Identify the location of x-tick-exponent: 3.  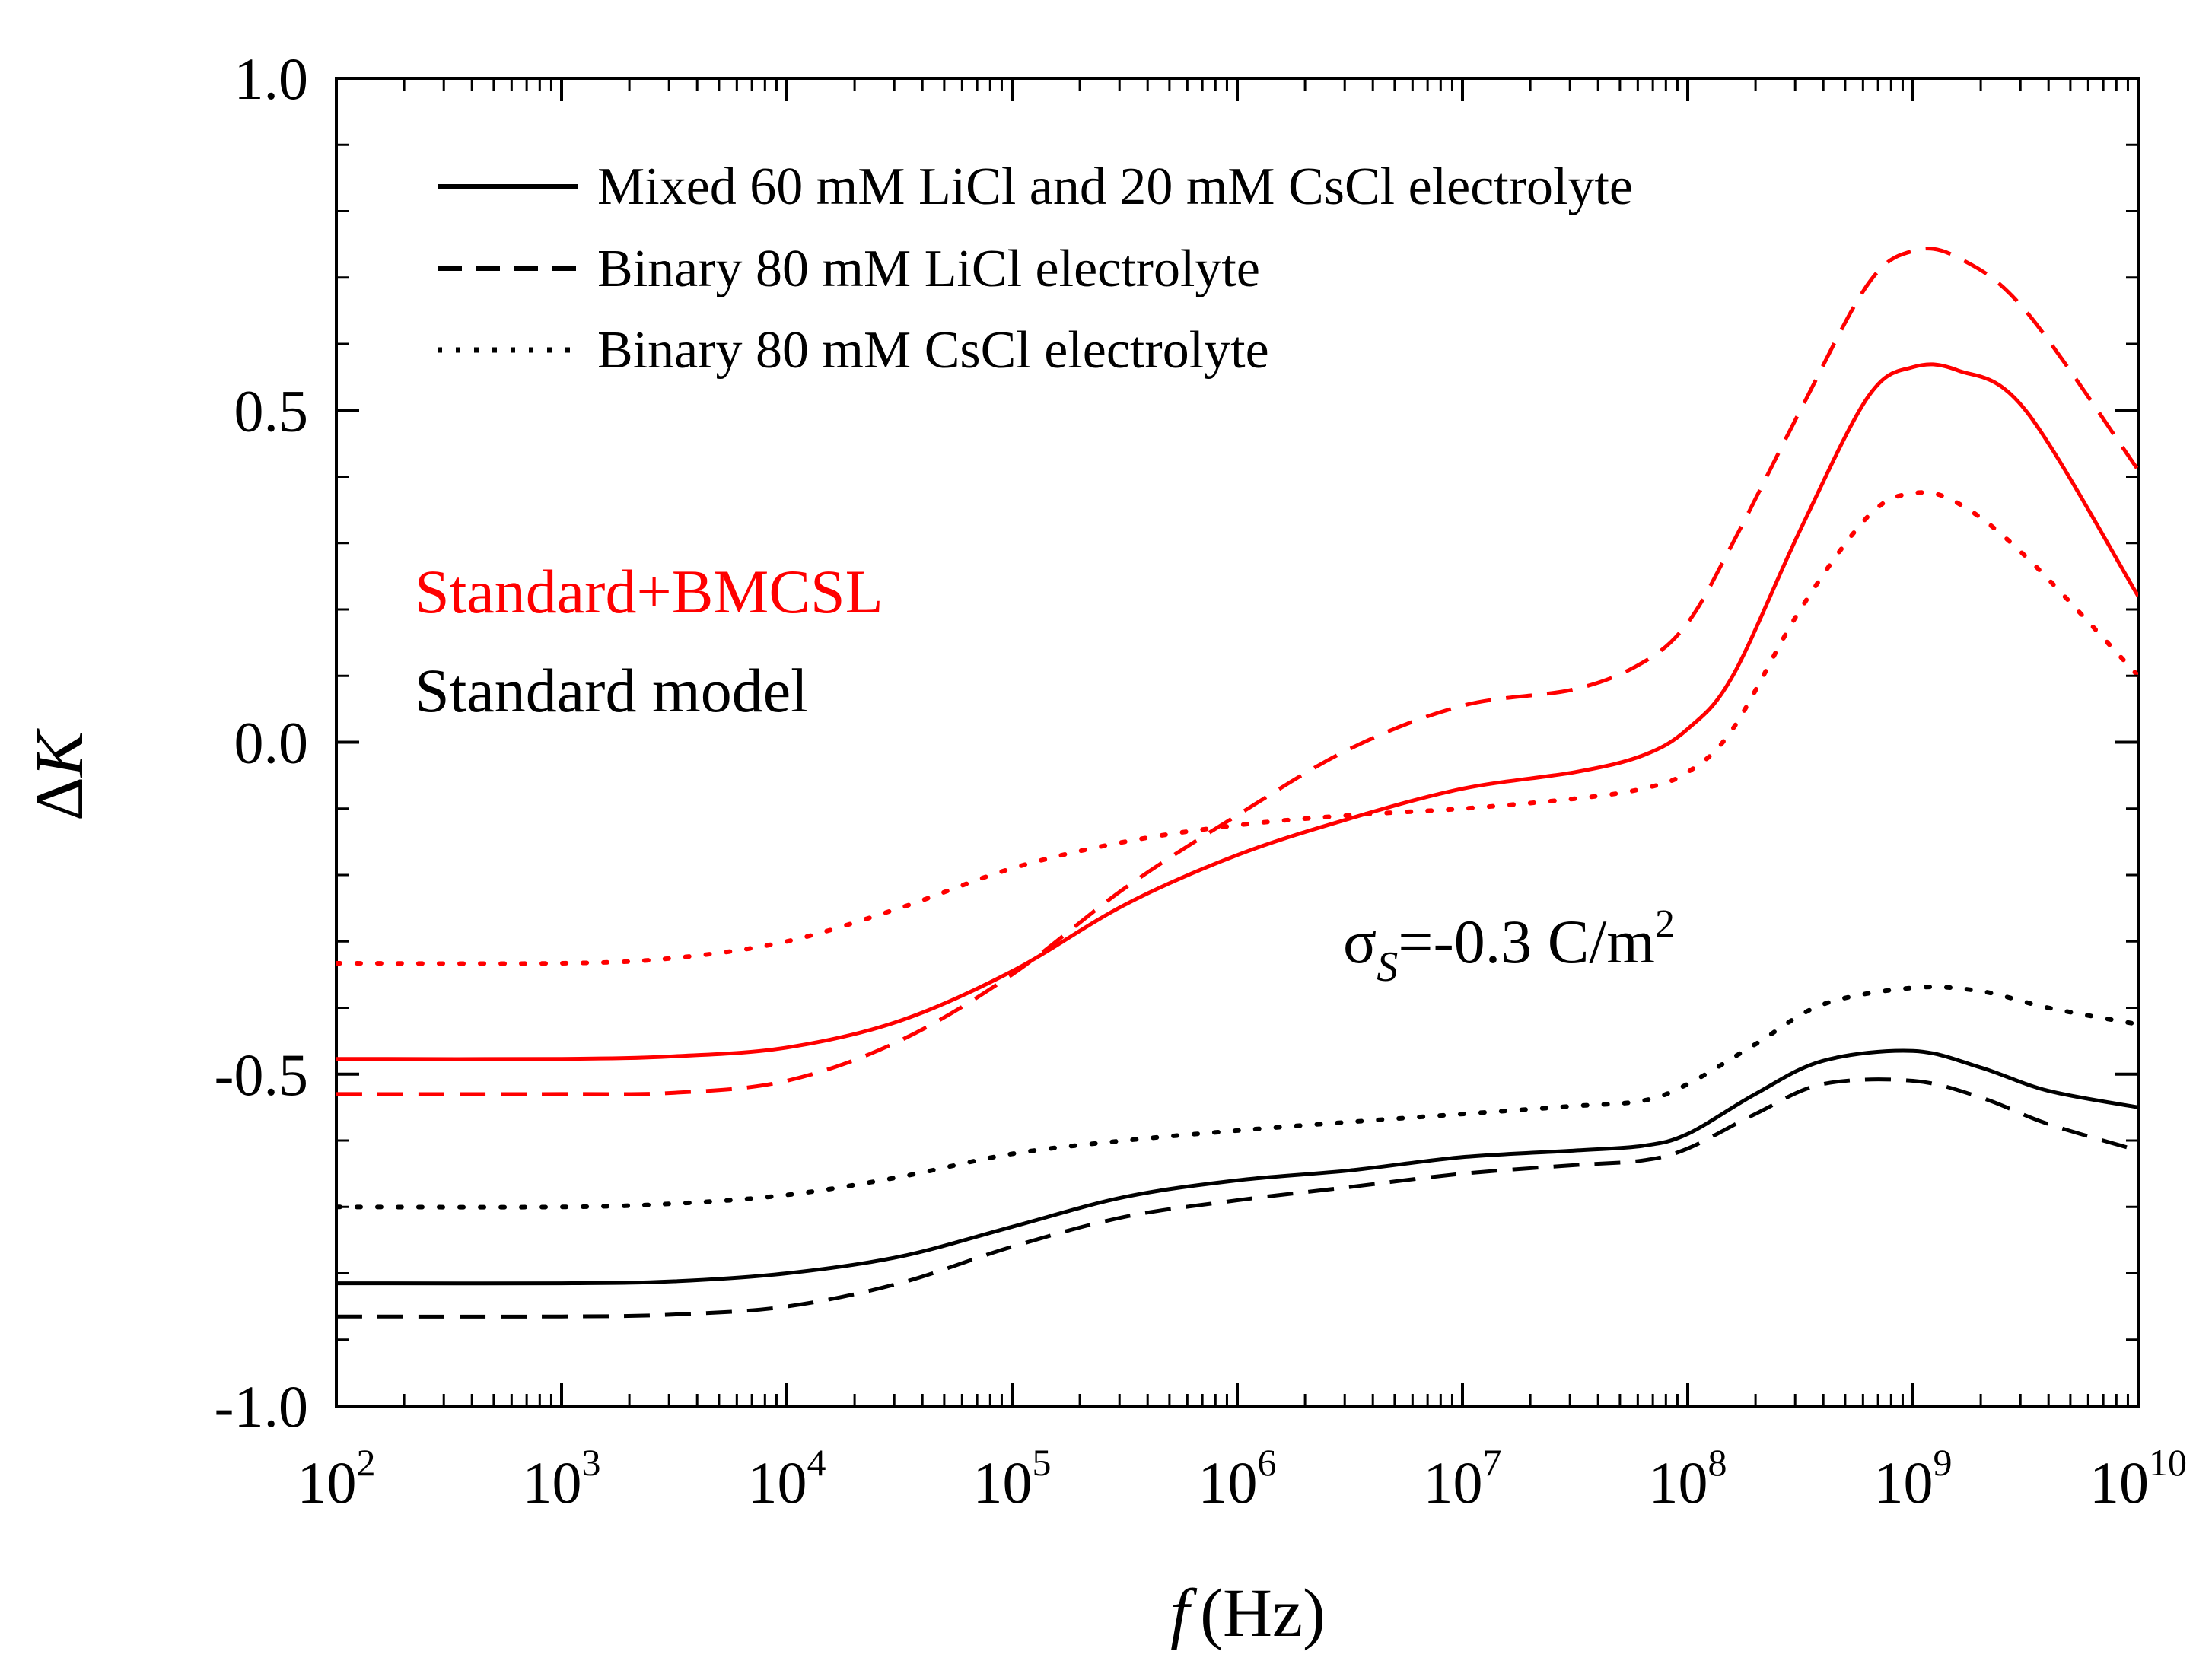
(591, 1462).